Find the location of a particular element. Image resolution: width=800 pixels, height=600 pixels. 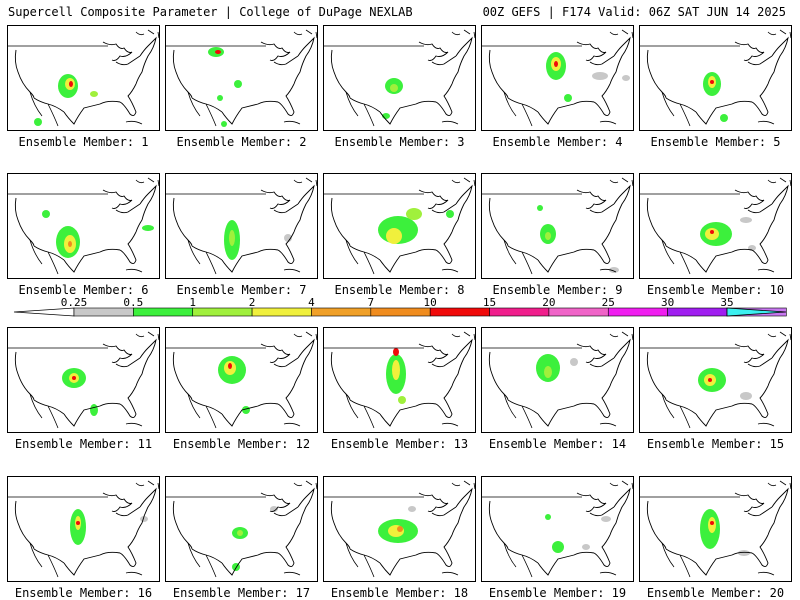

colorbar-tick-label: 2 is located at coordinates (252, 302).